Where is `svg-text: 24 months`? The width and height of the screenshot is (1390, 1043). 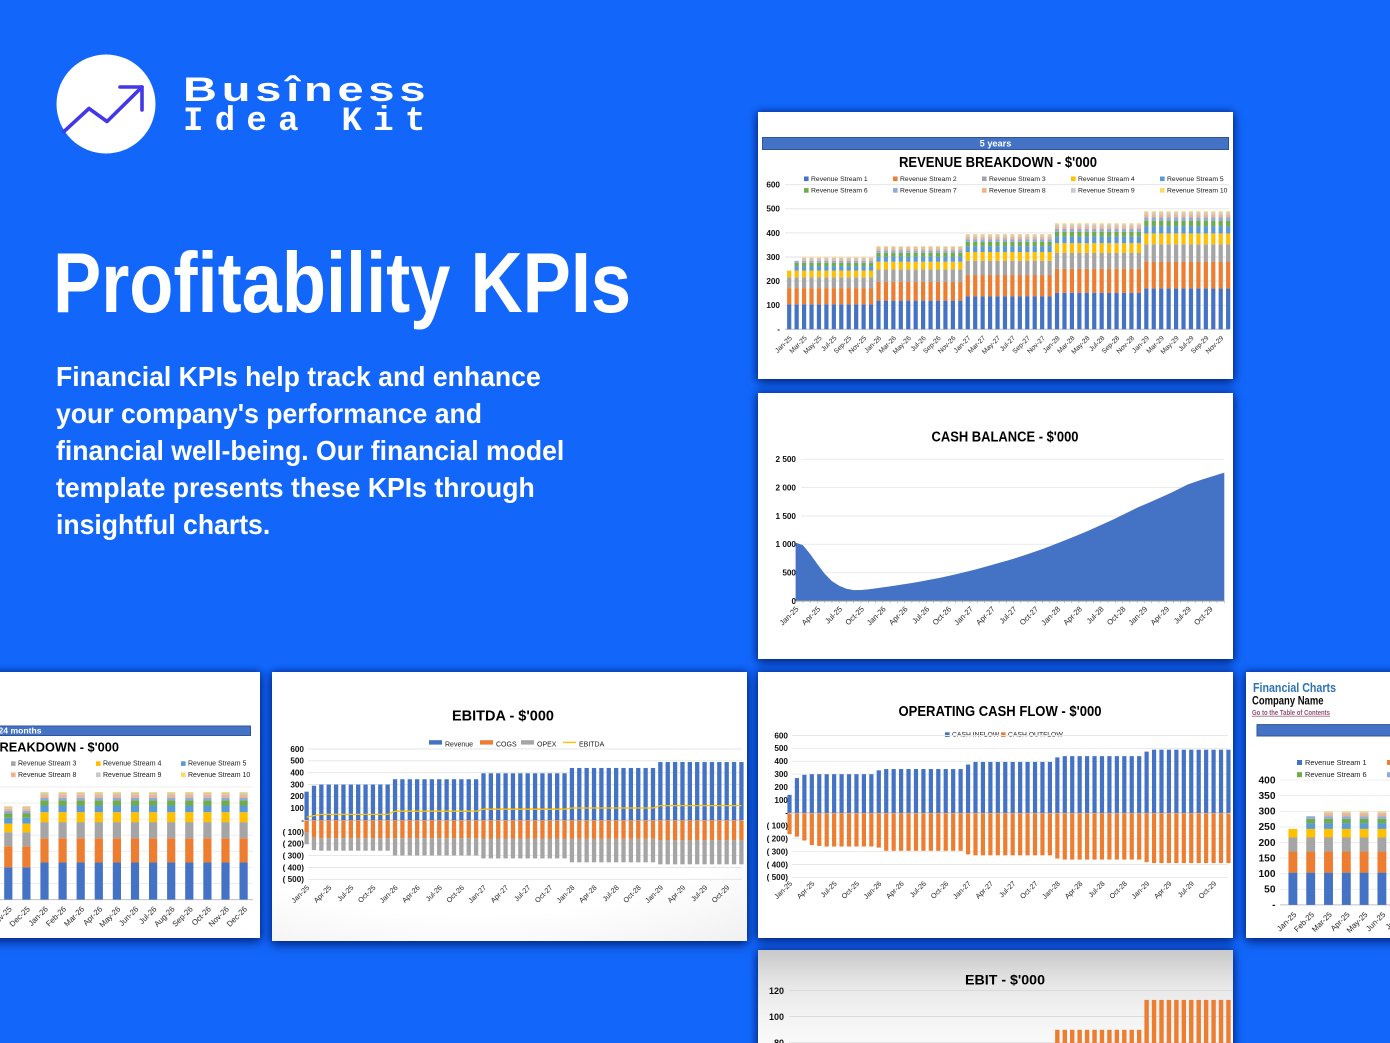 svg-text: 24 months is located at coordinates (21, 731).